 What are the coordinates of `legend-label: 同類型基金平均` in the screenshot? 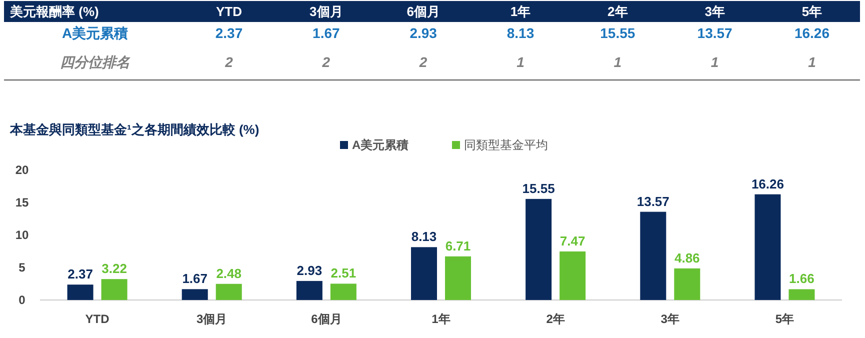 It's located at (506, 145).